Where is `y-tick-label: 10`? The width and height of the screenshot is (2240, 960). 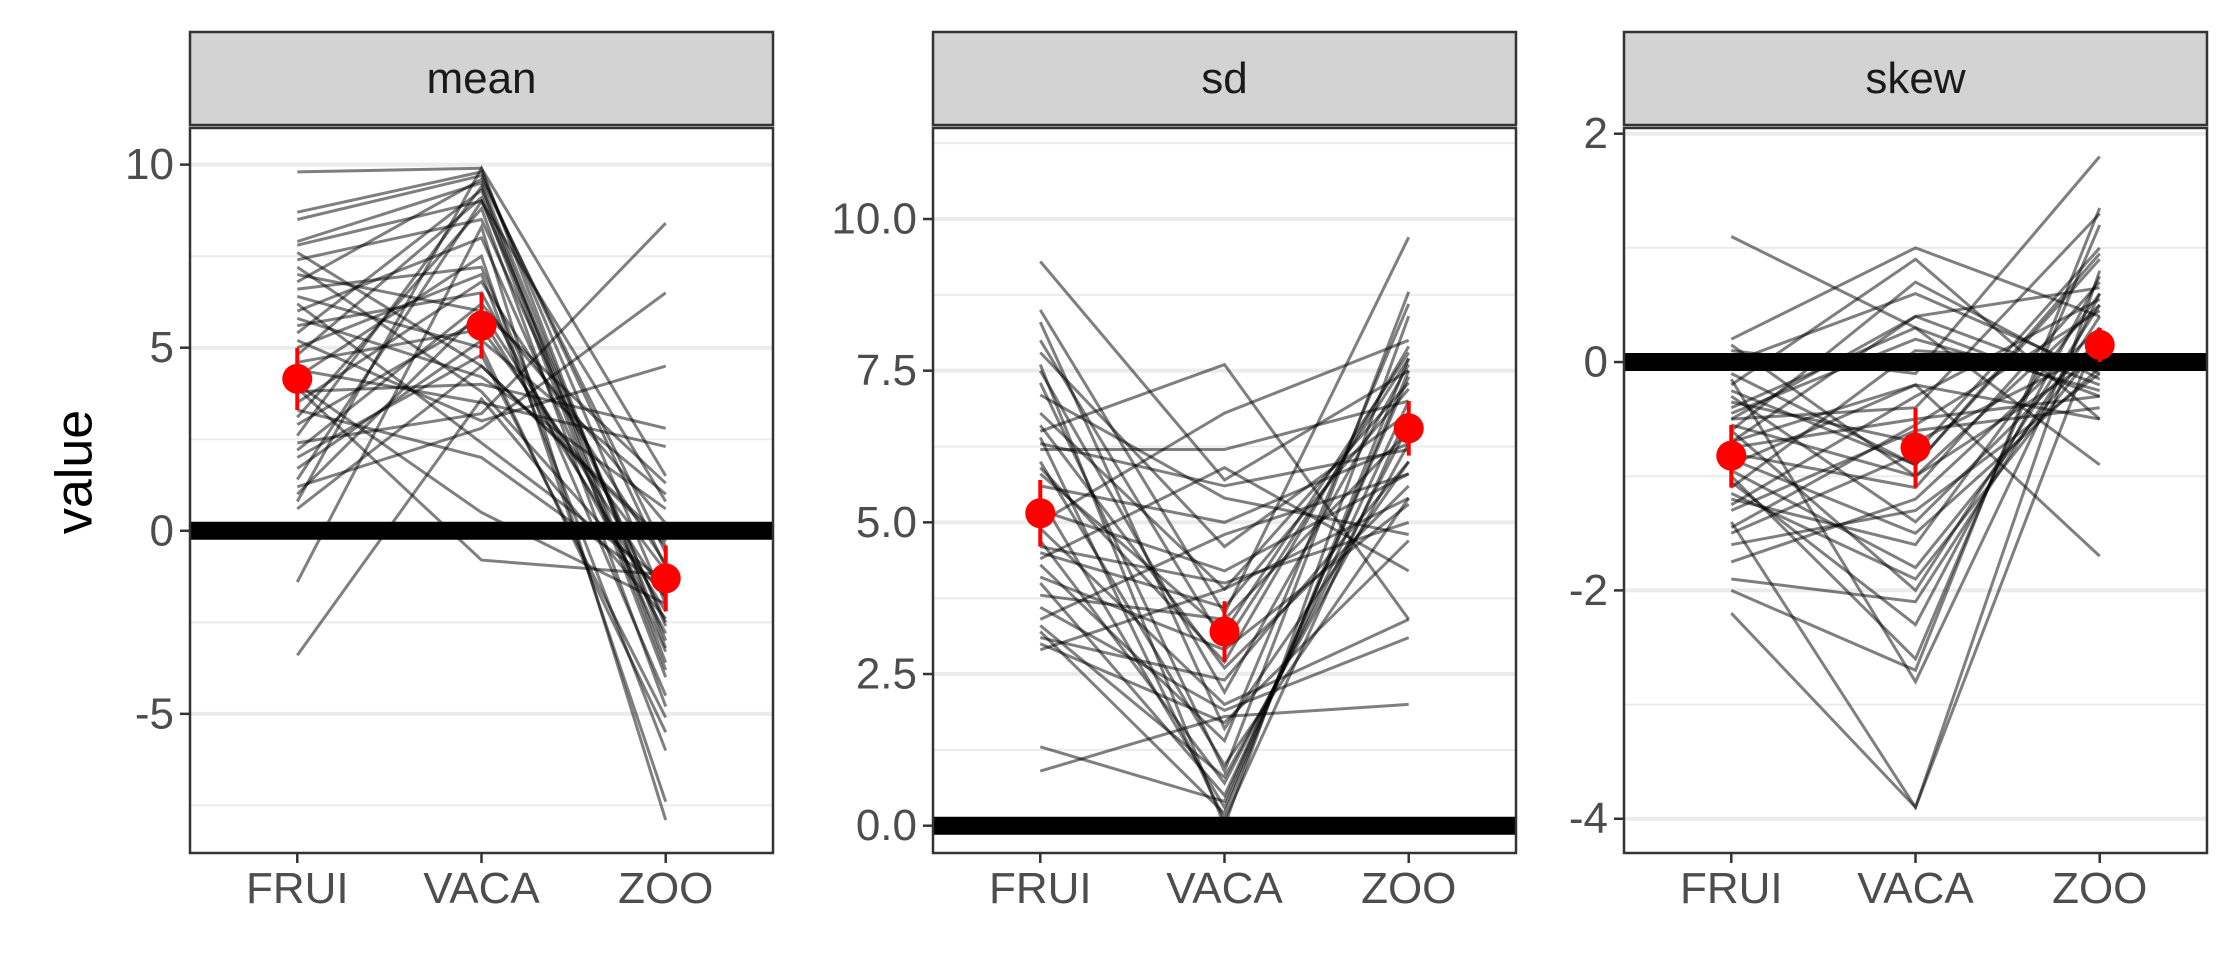 y-tick-label: 10 is located at coordinates (149, 164).